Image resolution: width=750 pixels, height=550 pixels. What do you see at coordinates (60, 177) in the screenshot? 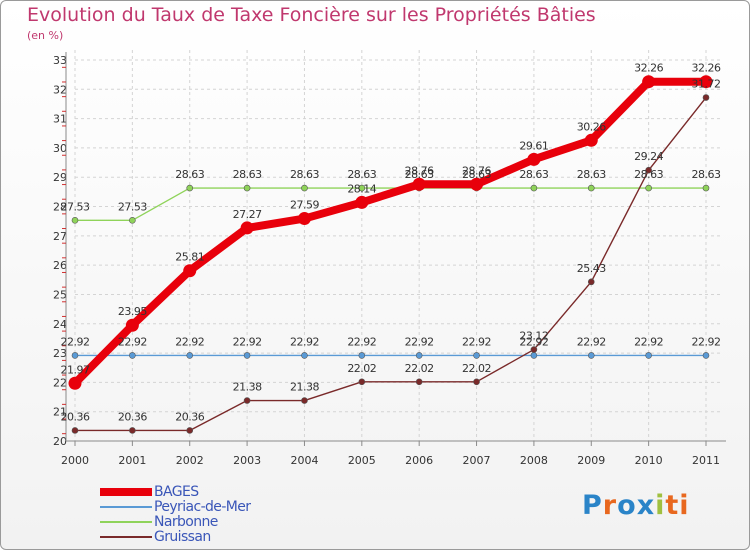
I see `y-tick-label: 29` at bounding box center [60, 177].